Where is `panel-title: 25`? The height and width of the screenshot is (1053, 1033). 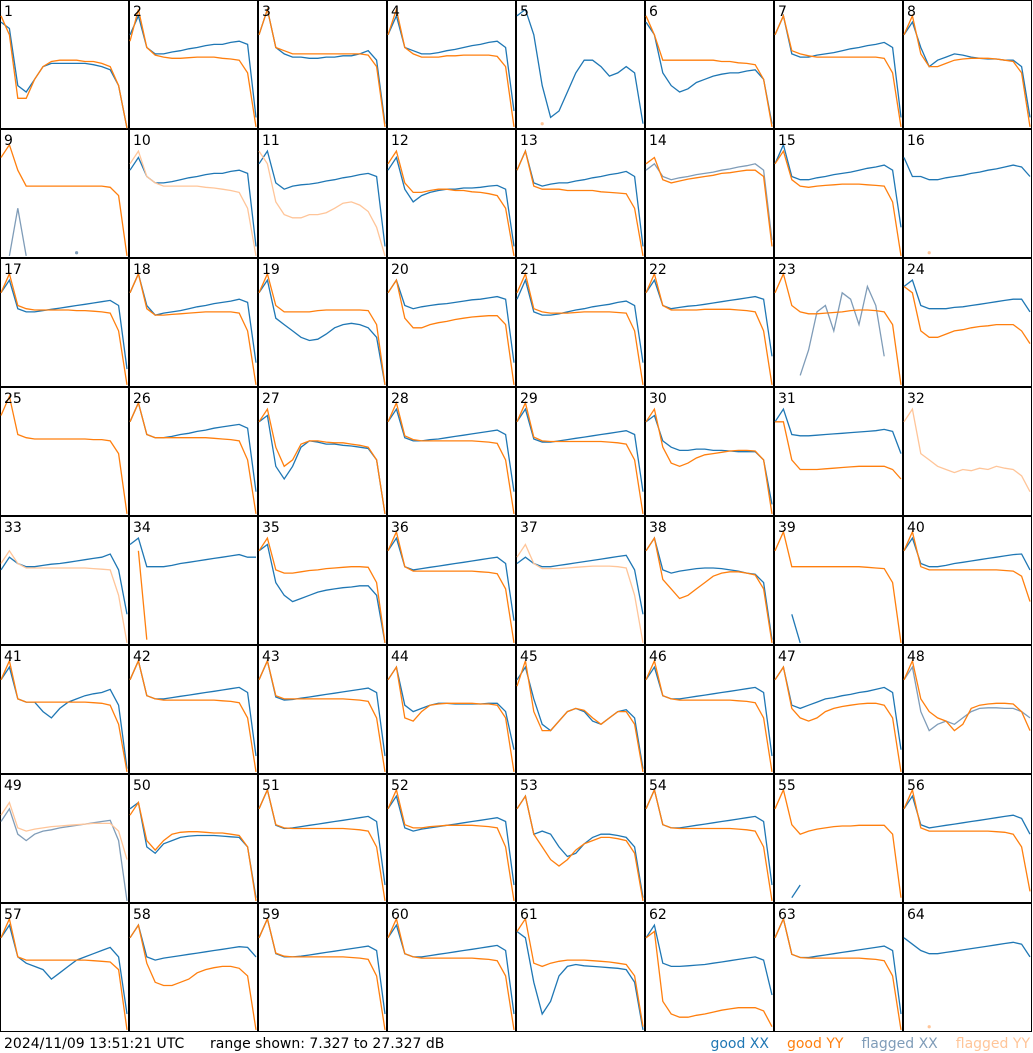 panel-title: 25 is located at coordinates (13, 399).